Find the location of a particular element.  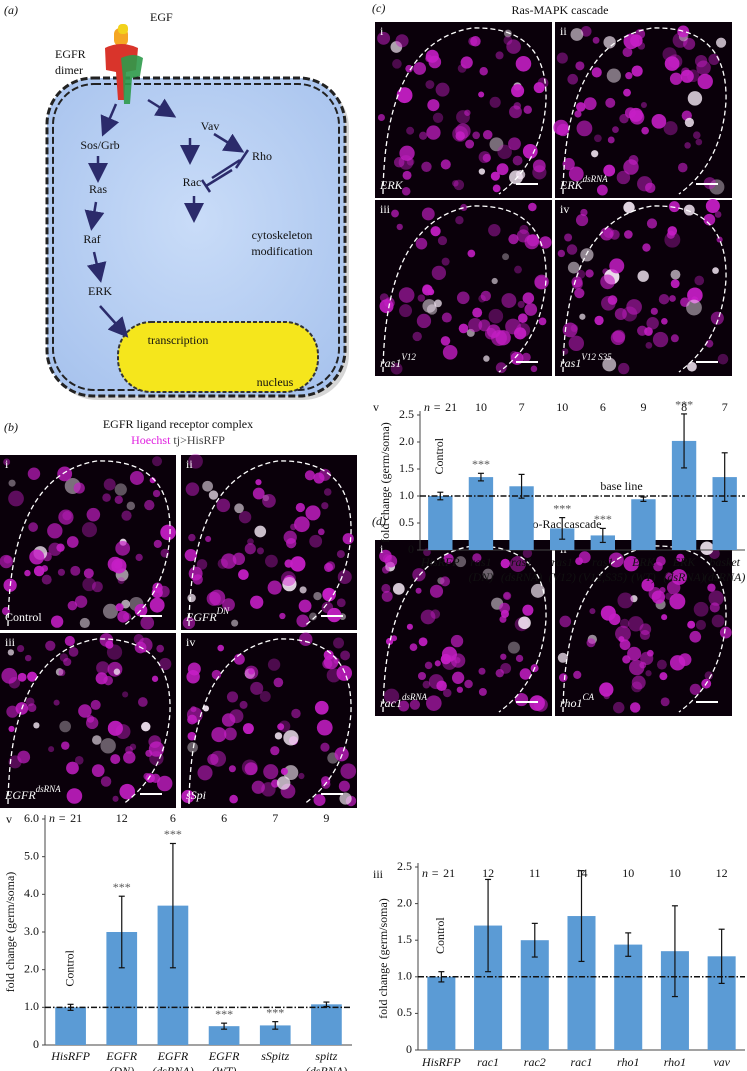

caption-superscript: dsRNA is located at coordinates (596, 179).